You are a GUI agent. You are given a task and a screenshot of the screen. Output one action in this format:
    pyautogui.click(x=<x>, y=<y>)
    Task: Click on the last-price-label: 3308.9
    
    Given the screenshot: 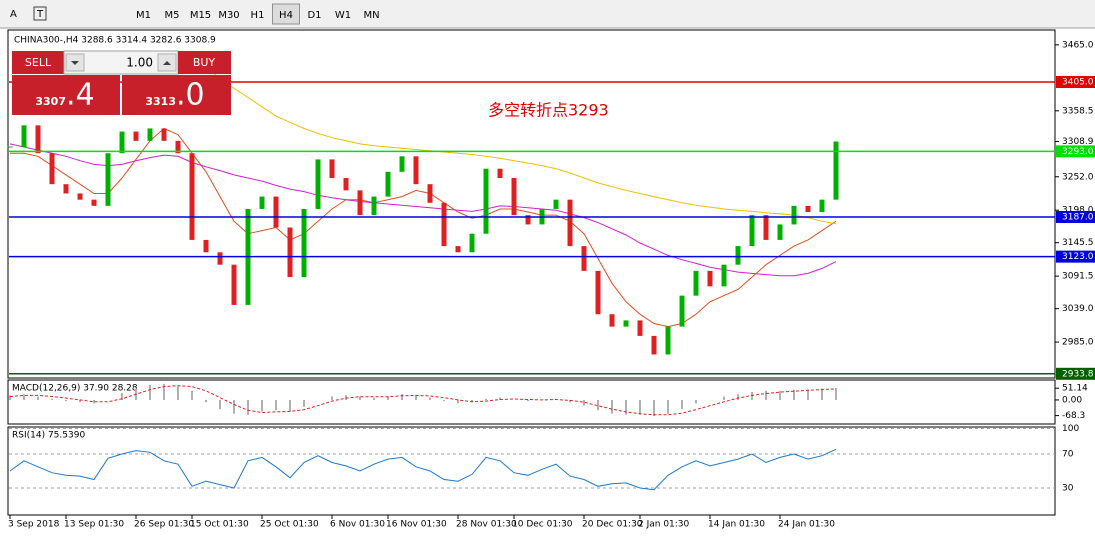 What is the action you would take?
    pyautogui.click(x=1078, y=142)
    